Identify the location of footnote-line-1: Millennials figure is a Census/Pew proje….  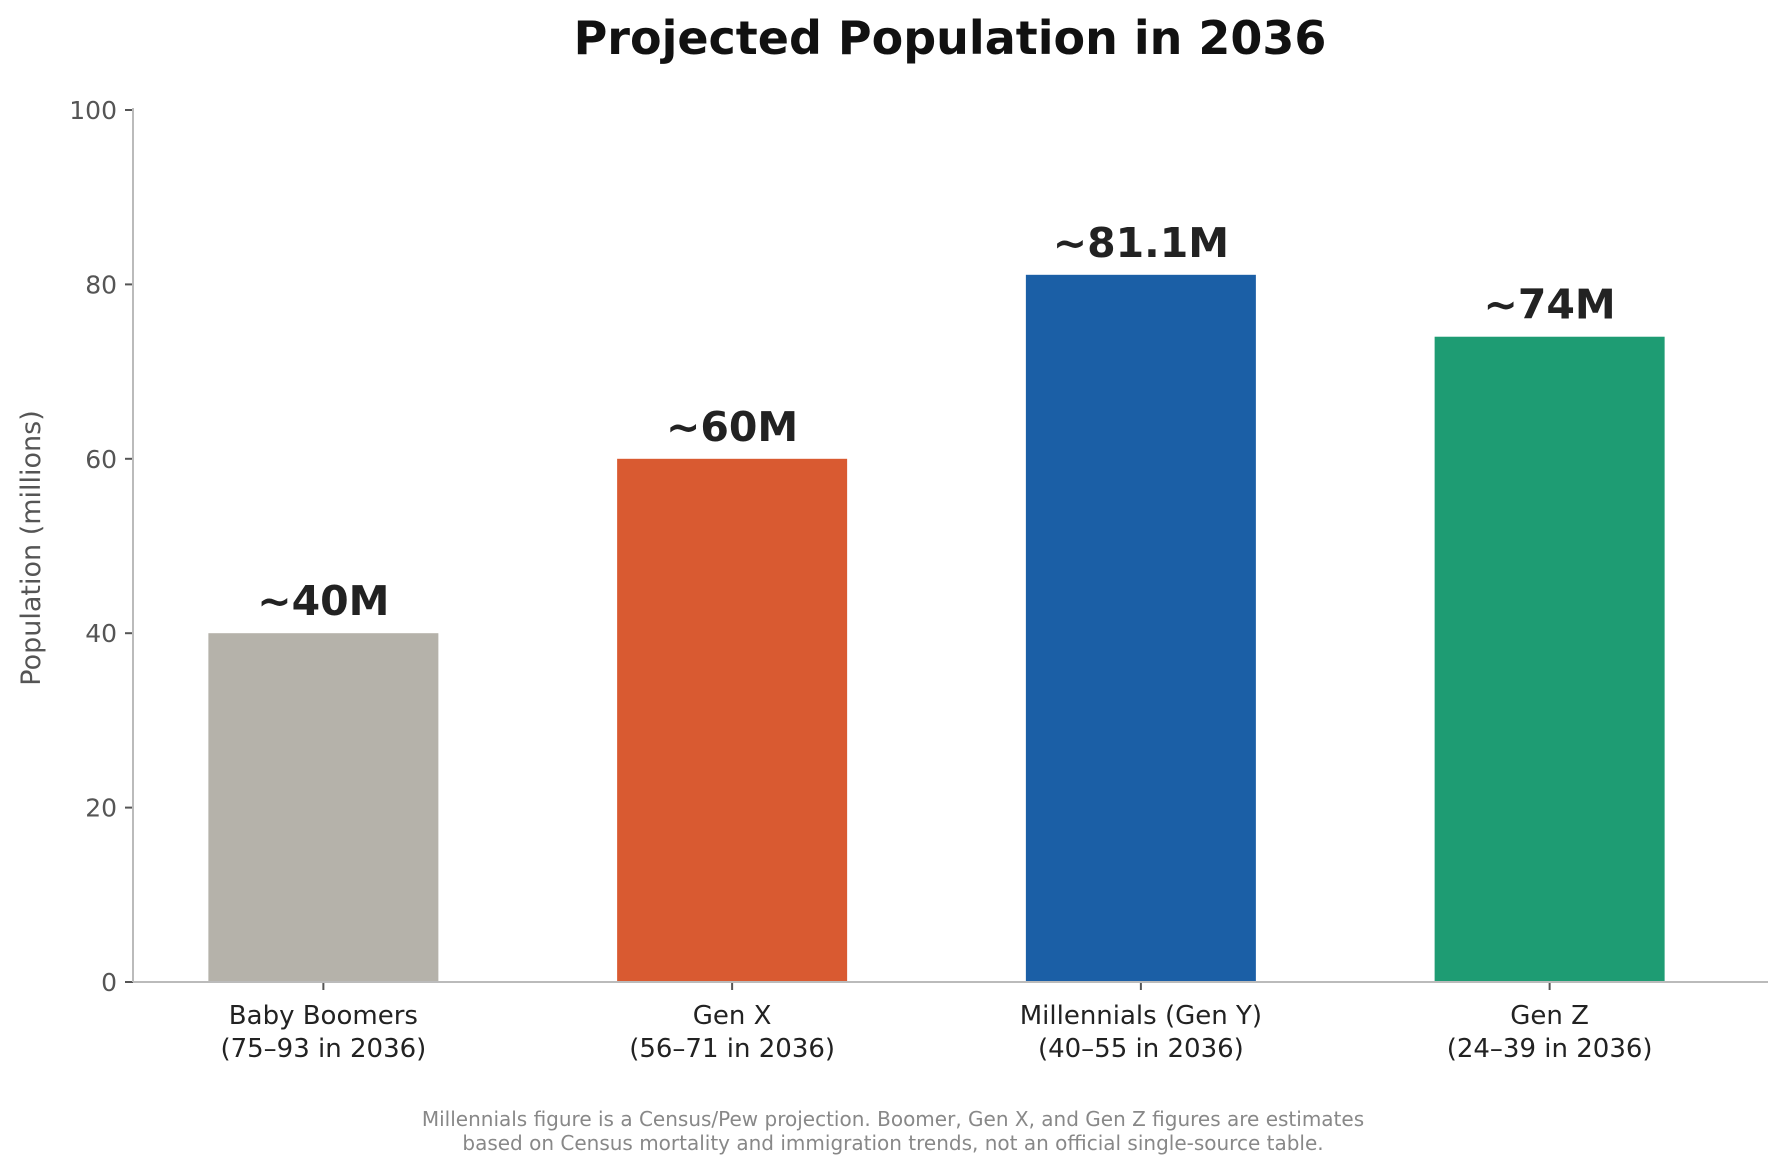
(893, 1119).